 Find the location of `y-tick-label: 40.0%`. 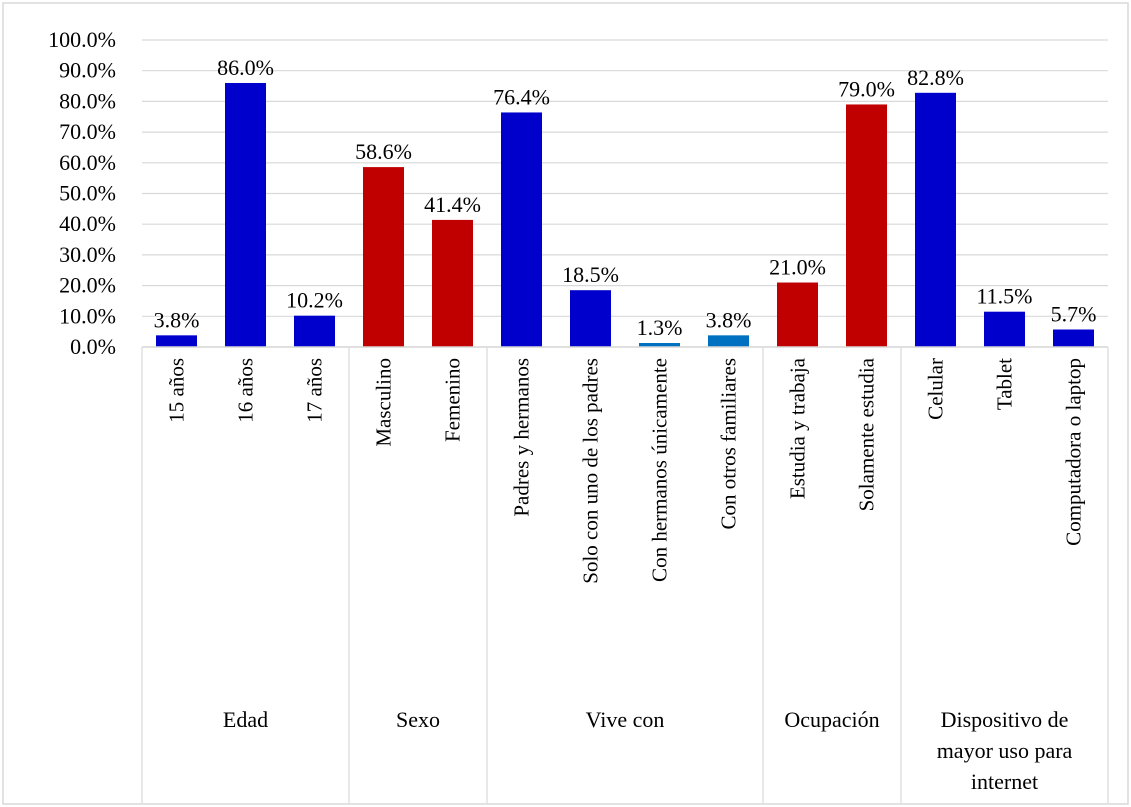

y-tick-label: 40.0% is located at coordinates (87, 223).